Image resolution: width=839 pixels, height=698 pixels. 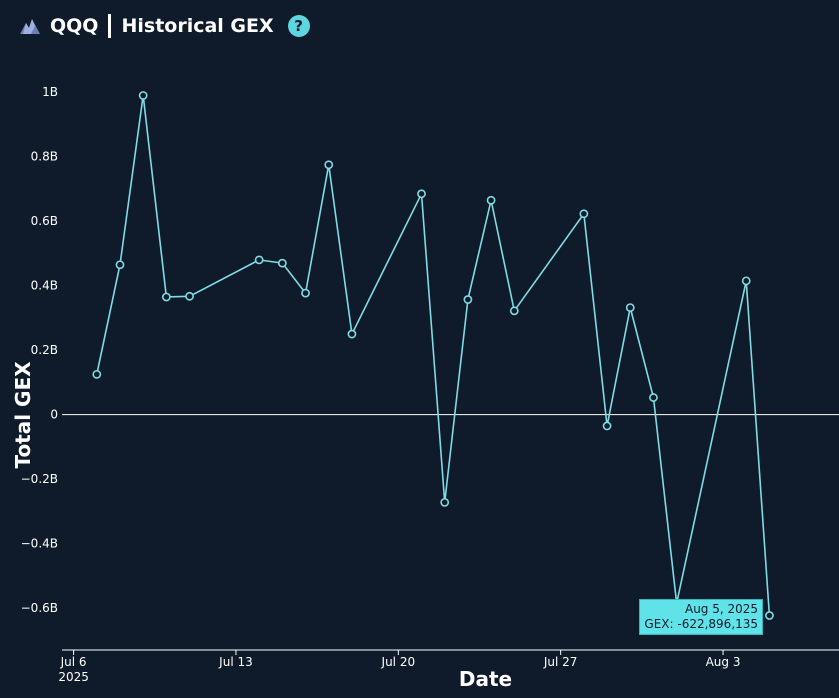 What do you see at coordinates (74, 26) in the screenshot?
I see `ticker-label: QQQ` at bounding box center [74, 26].